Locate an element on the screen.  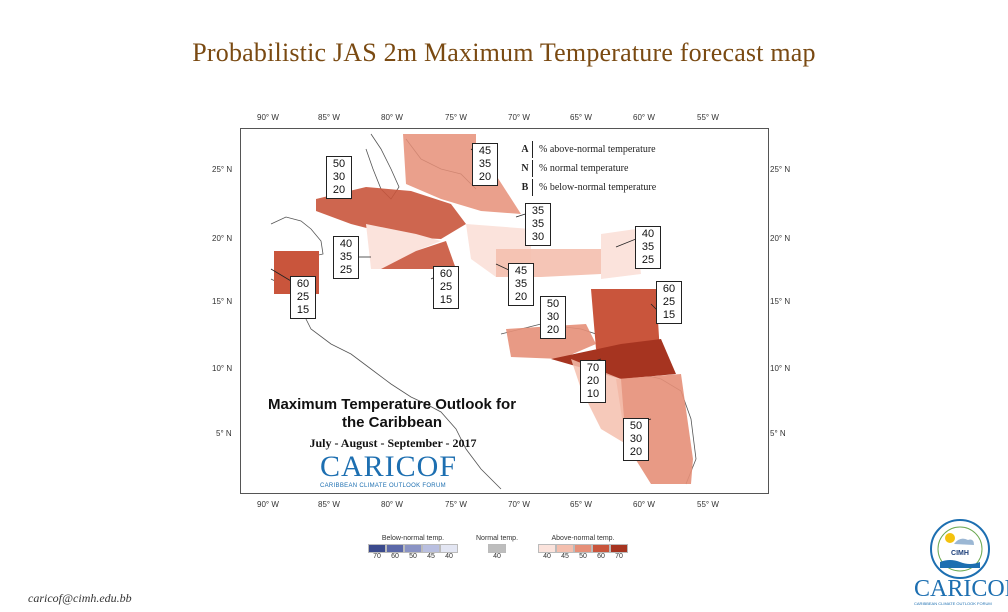
season-label: July - August - September - 2017 is located at coordinates (393, 443).